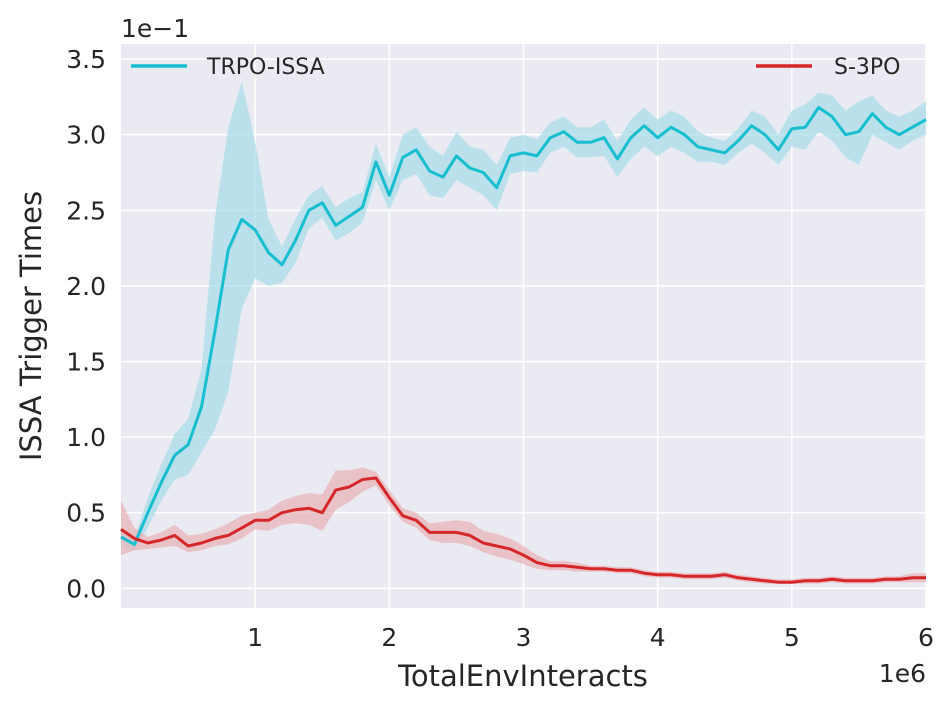 The image size is (950, 709). What do you see at coordinates (86, 437) in the screenshot?
I see `y-tick-label: 1.0` at bounding box center [86, 437].